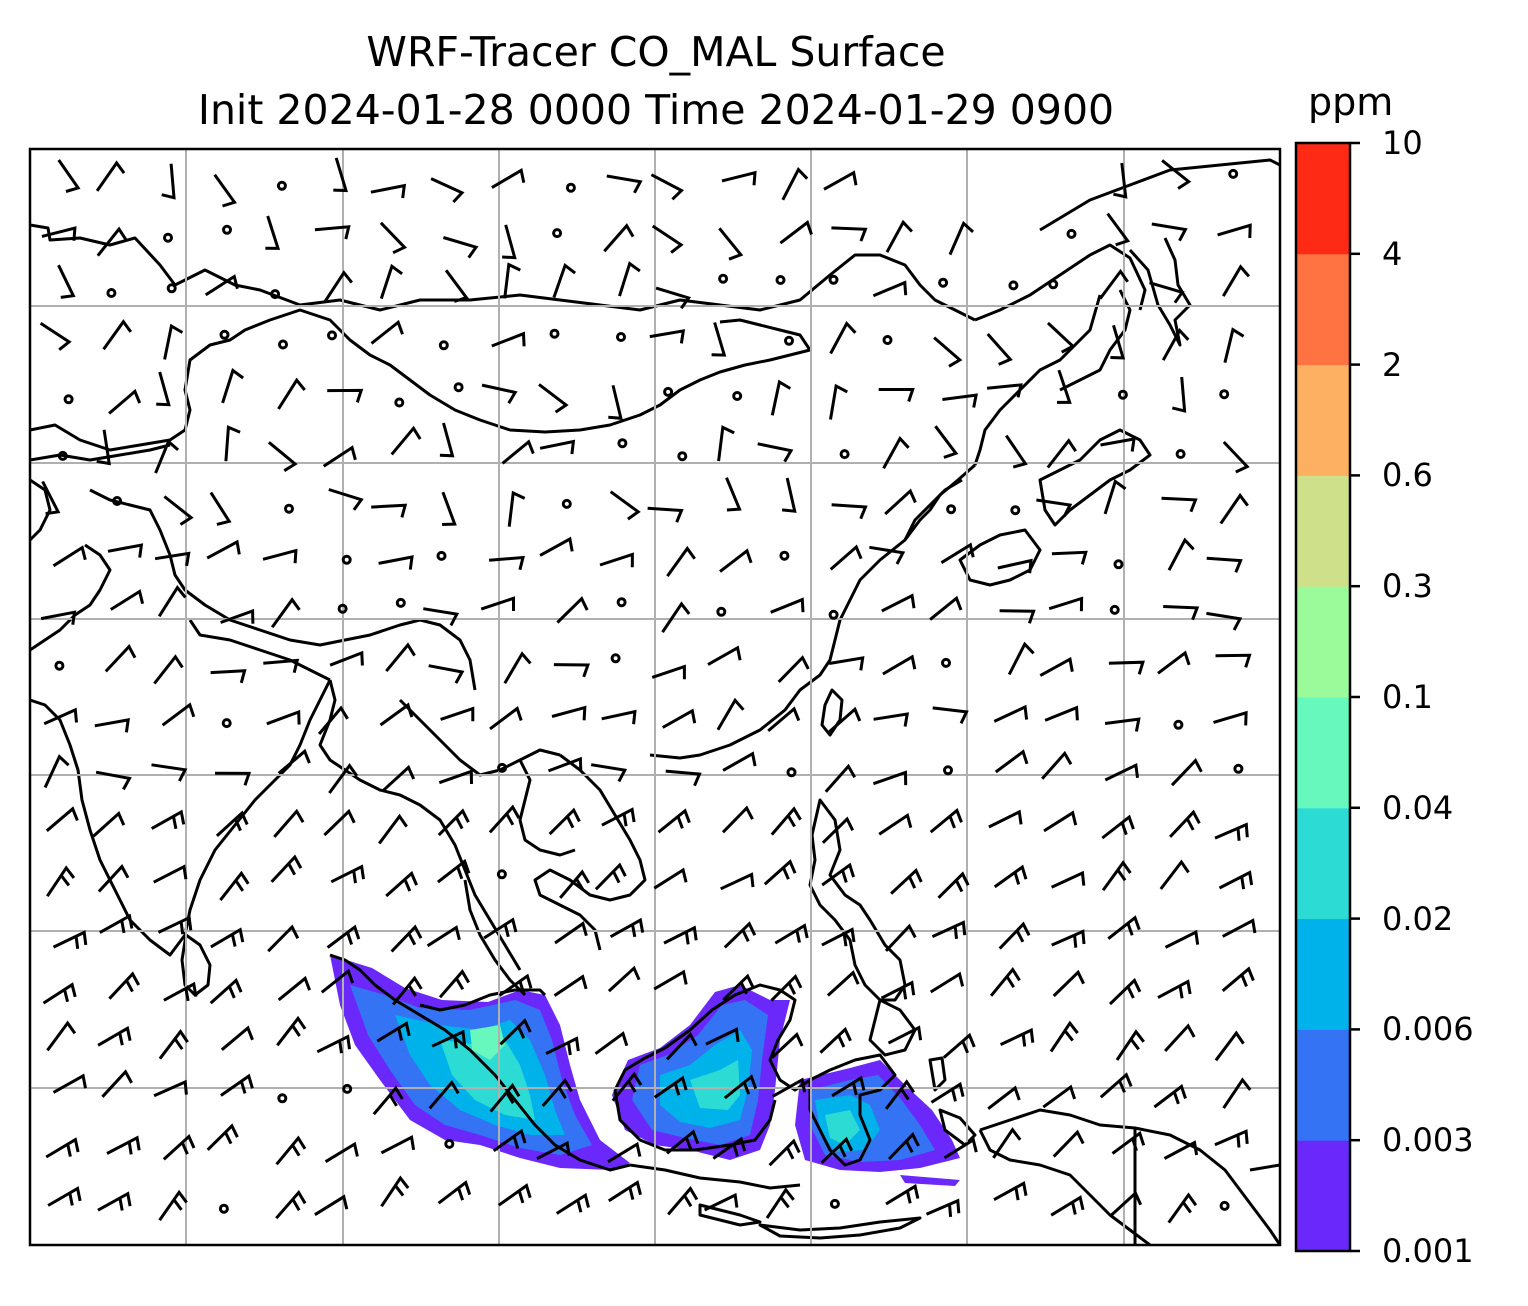 This screenshot has height=1306, width=1528. Describe the element at coordinates (487, 1042) in the screenshot. I see `plume-sumatra-l5` at that location.